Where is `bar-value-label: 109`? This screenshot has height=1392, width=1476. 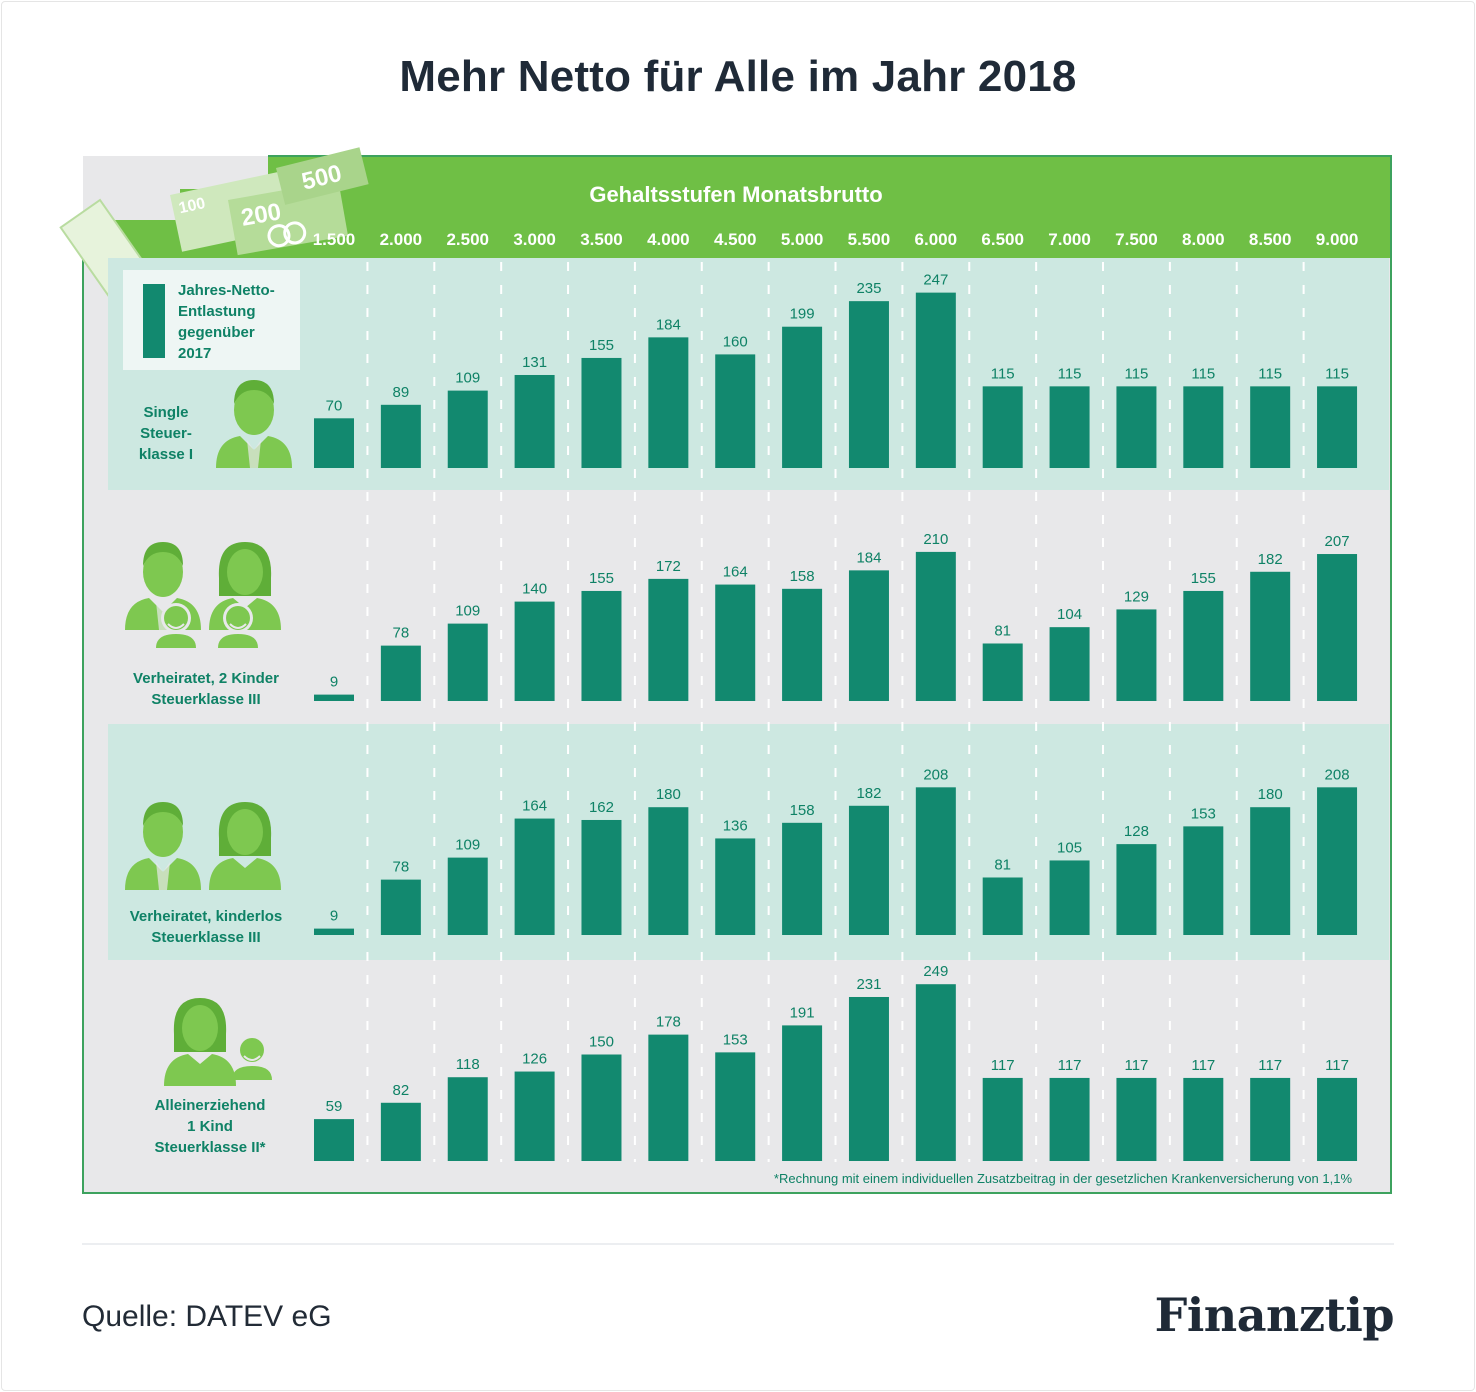
bar-value-label: 109 is located at coordinates (467, 845).